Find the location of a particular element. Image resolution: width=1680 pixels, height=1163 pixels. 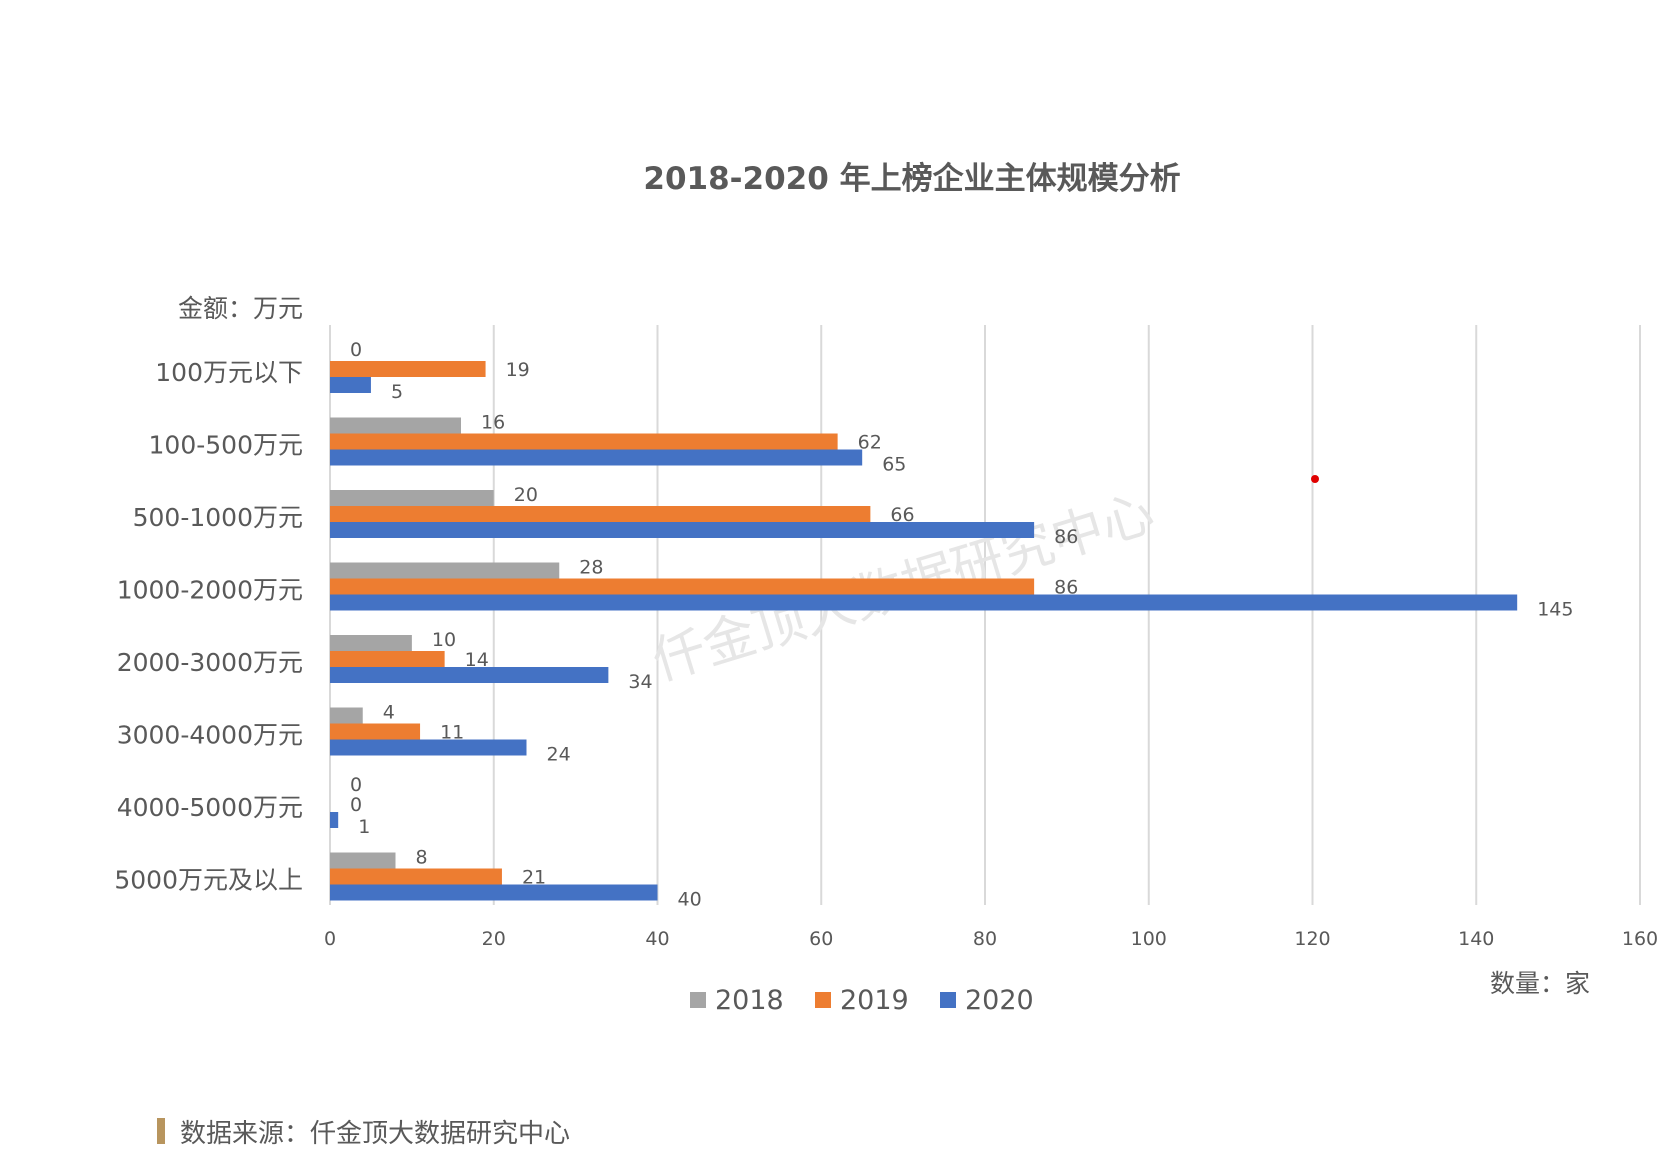

category-label: 100万元以下 is located at coordinates (229, 372).